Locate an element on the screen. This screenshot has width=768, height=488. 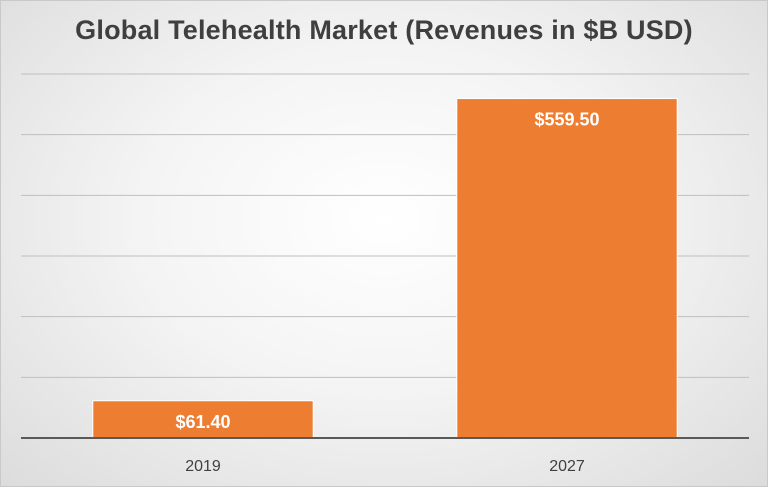
x-tick-label-2019: 2019 is located at coordinates (203, 466).